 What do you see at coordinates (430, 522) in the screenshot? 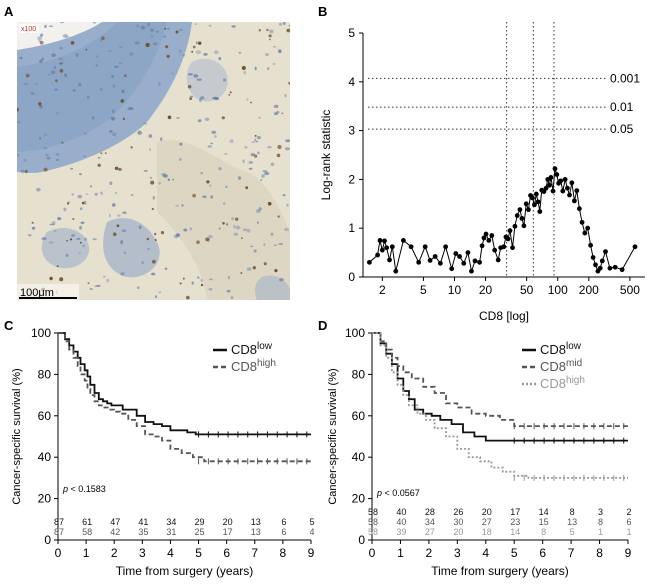
I see `chart-d-risk-number: 34` at bounding box center [430, 522].